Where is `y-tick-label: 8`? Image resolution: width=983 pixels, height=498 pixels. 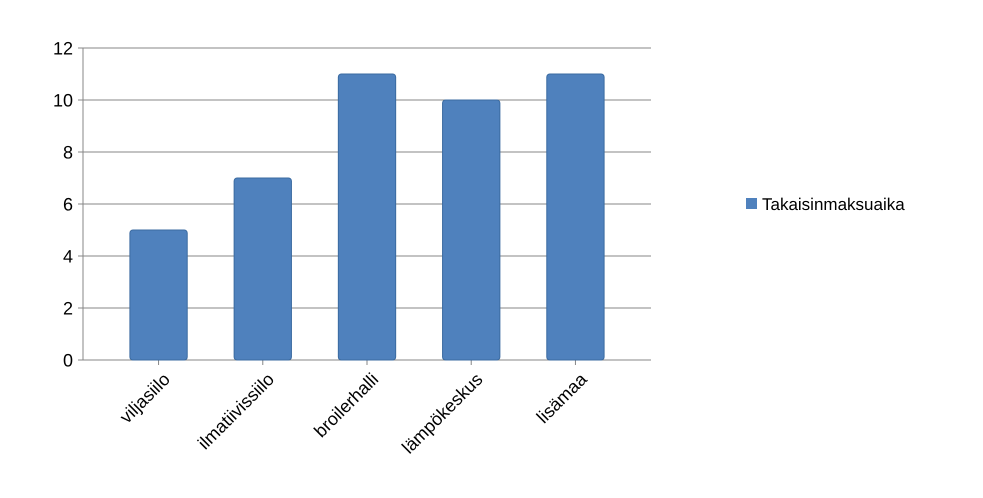
y-tick-label: 8 is located at coordinates (67, 152).